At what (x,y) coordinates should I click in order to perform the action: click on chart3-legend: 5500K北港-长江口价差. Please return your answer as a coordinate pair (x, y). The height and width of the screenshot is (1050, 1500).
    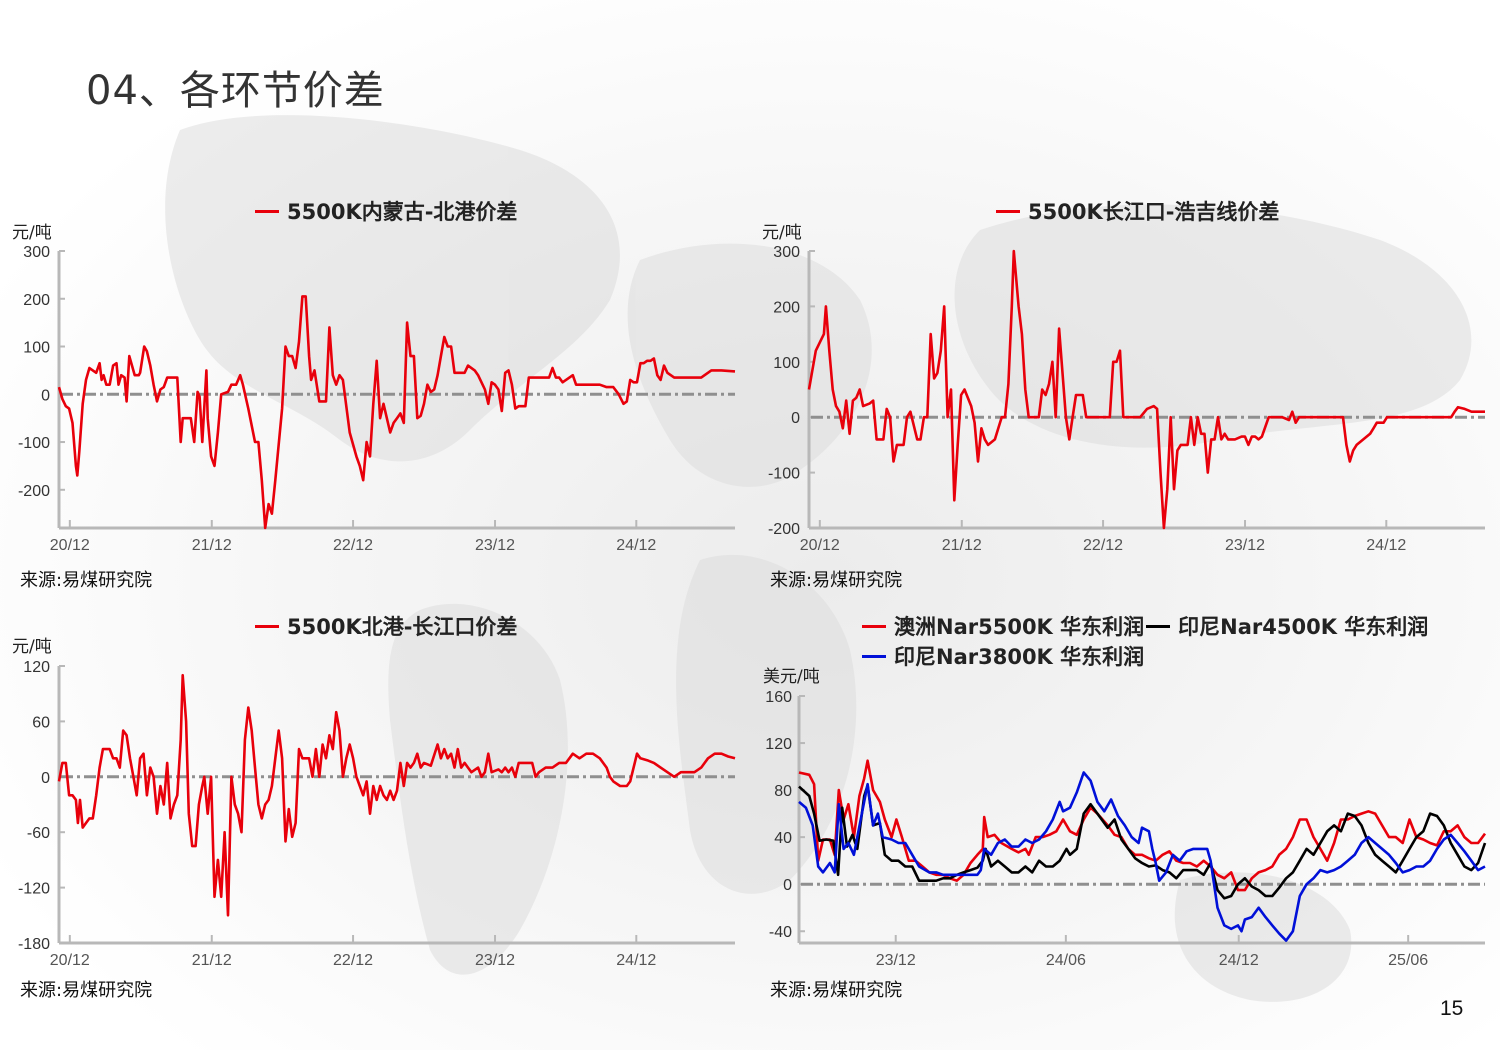
    Looking at the image, I should click on (386, 626).